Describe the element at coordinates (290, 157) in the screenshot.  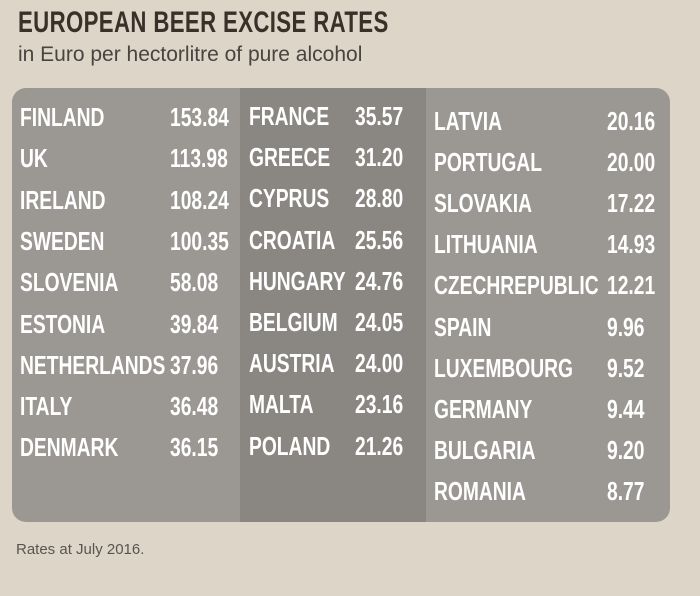
I see `country-name: GREECE` at that location.